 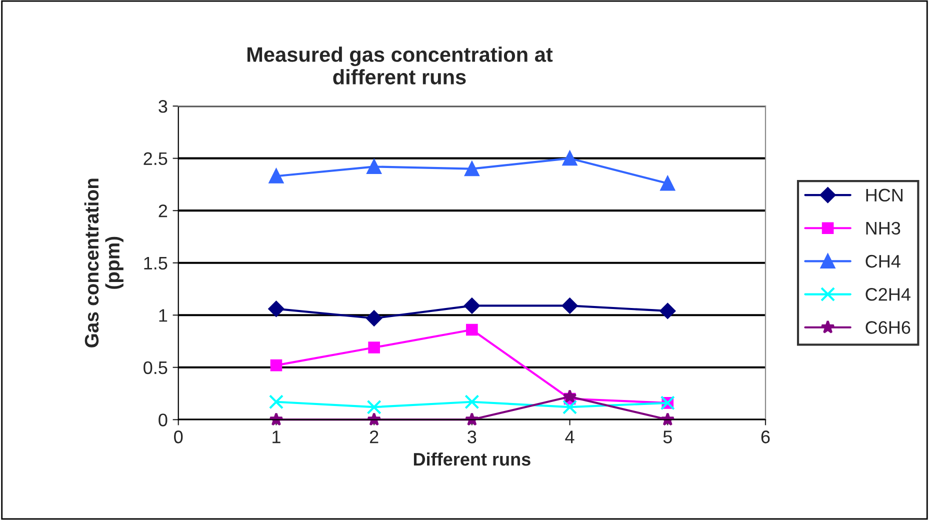 I want to click on y-tick-label: 0.5, so click(x=156, y=367).